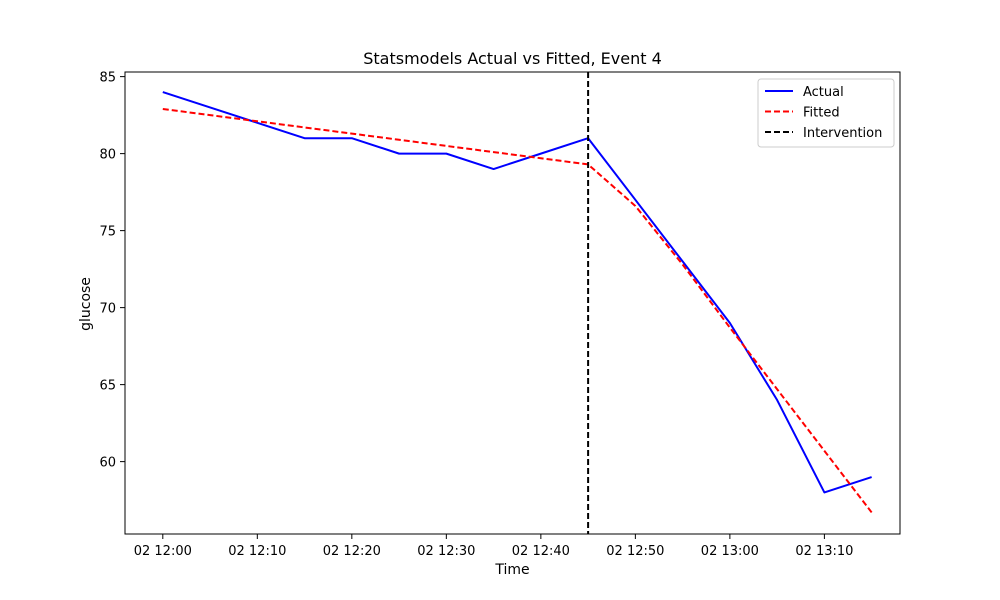  What do you see at coordinates (842, 133) in the screenshot?
I see `legend-label-intervention: Intervention` at bounding box center [842, 133].